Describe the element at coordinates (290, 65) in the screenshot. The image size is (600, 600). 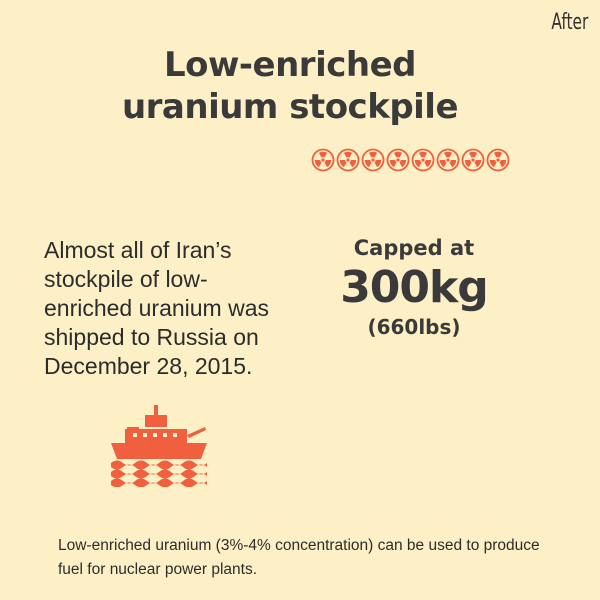
I see `title-line-1: Low-enriched` at that location.